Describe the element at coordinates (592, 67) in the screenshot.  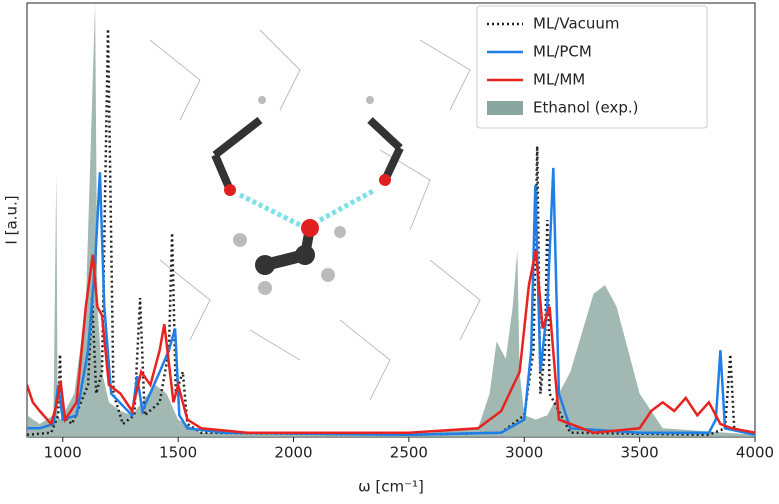
I see `legend-box` at that location.